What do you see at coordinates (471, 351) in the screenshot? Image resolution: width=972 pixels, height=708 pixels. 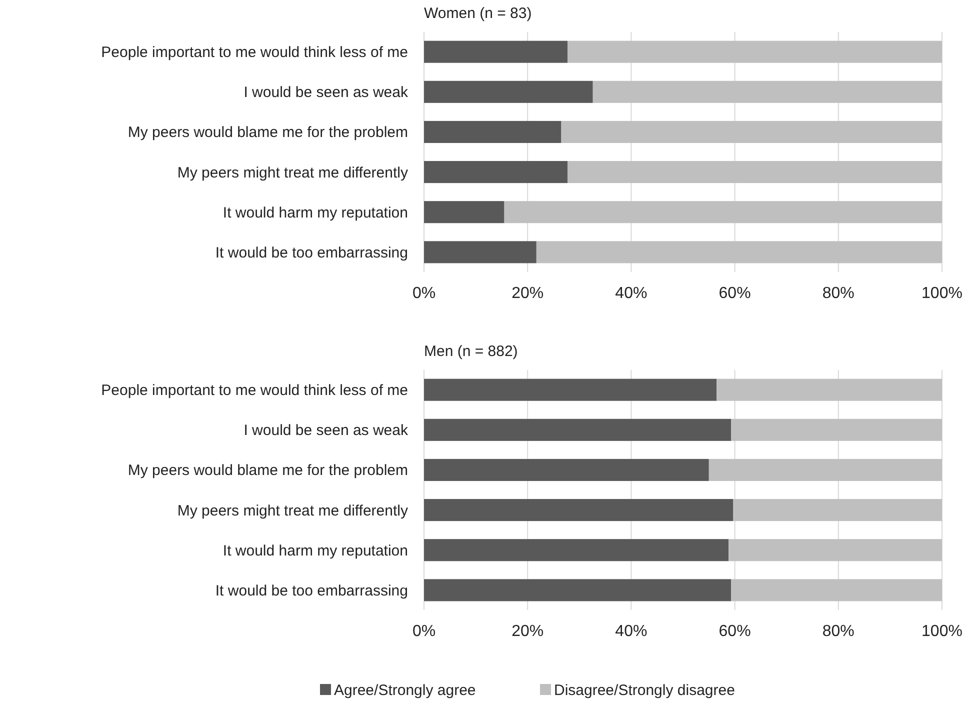 I see `chart-title: Men (n = 882)` at bounding box center [471, 351].